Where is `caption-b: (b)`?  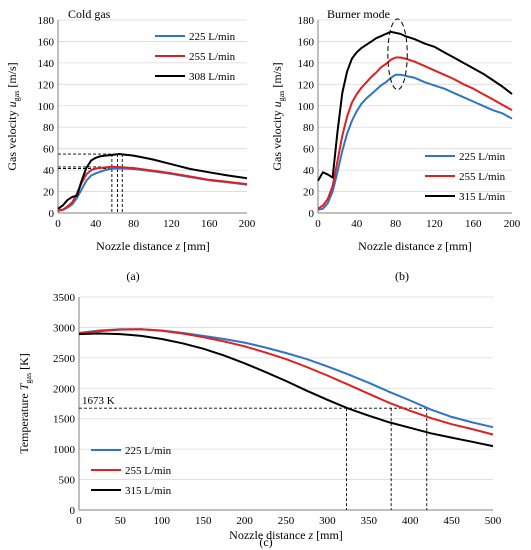 caption-b: (b) is located at coordinates (402, 276).